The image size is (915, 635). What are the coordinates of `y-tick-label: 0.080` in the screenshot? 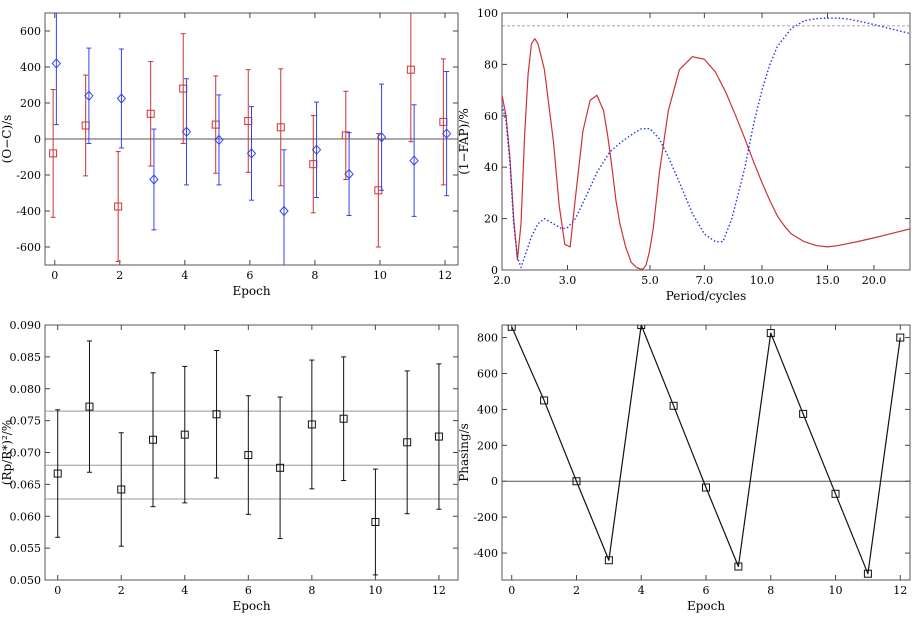 It's located at (26, 389).